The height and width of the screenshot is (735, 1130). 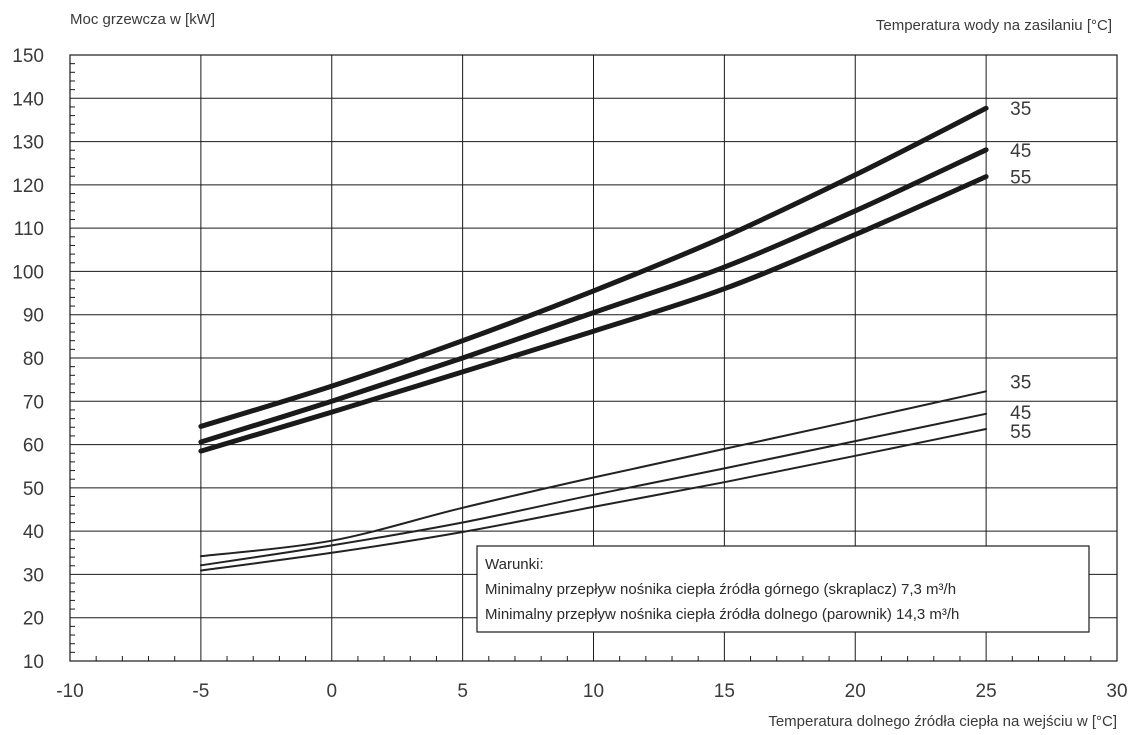 What do you see at coordinates (1116, 691) in the screenshot?
I see `x-tick-label: 30` at bounding box center [1116, 691].